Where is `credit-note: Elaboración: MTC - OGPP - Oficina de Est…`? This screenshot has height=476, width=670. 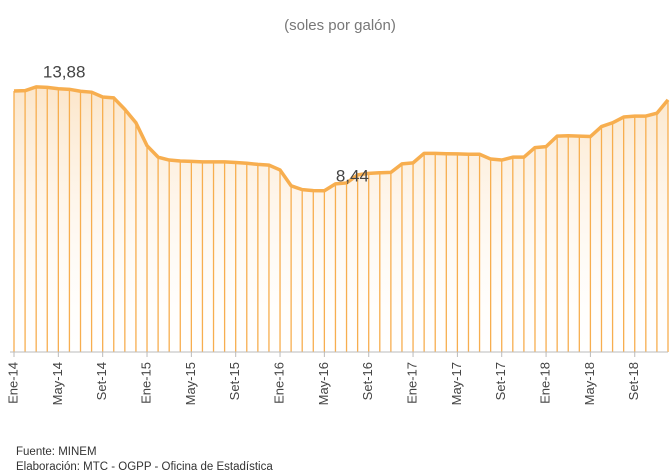 credit-note: Elaboración: MTC - OGPP - Oficina de Est… is located at coordinates (144, 467).